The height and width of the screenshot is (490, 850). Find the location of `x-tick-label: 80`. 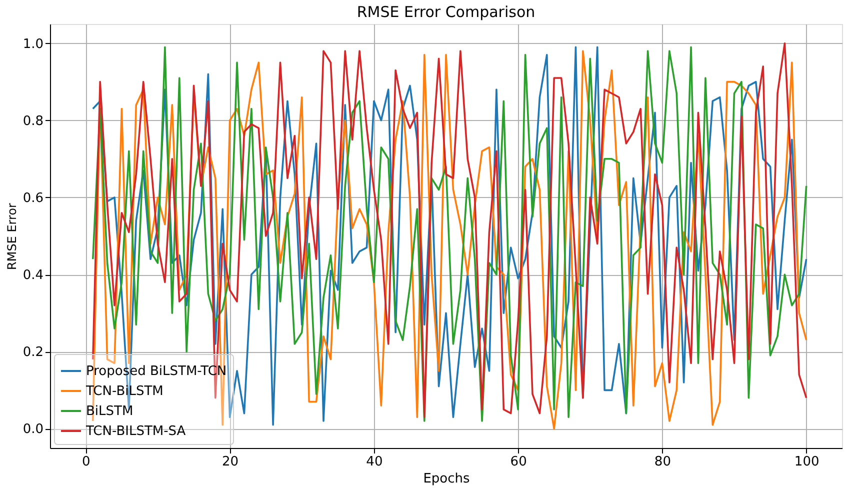

x-tick-label: 80 is located at coordinates (662, 462).